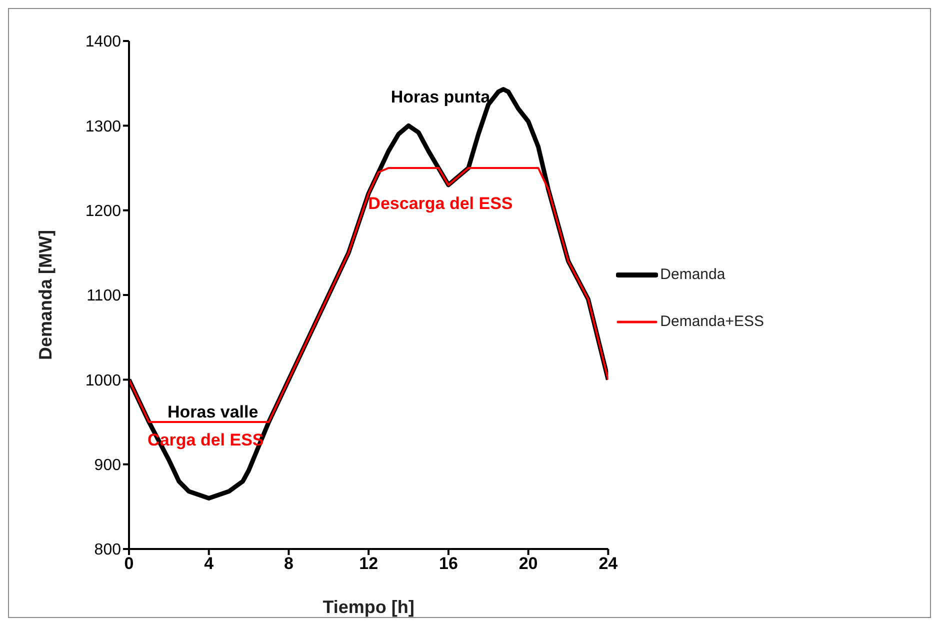 This screenshot has width=939, height=626. I want to click on y-tick-label: 1300, so click(103, 127).